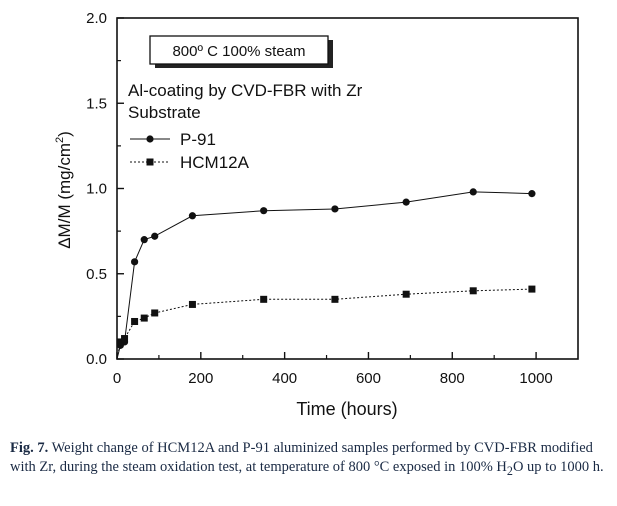  I want to click on y-tick-label: 2.0, so click(96, 18).